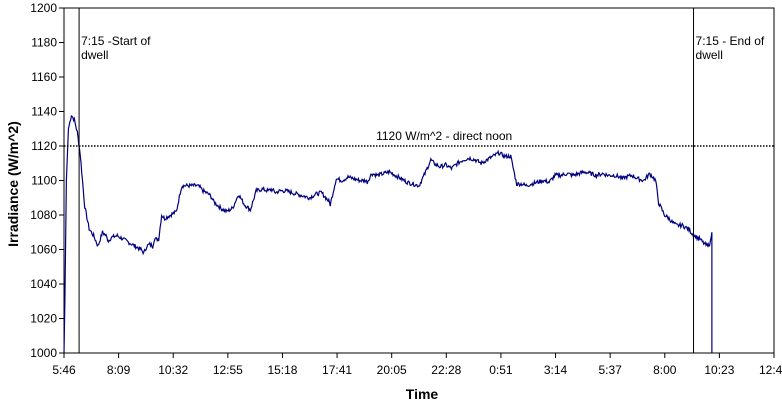  I want to click on x-tick-label: 5:46, so click(64, 370).